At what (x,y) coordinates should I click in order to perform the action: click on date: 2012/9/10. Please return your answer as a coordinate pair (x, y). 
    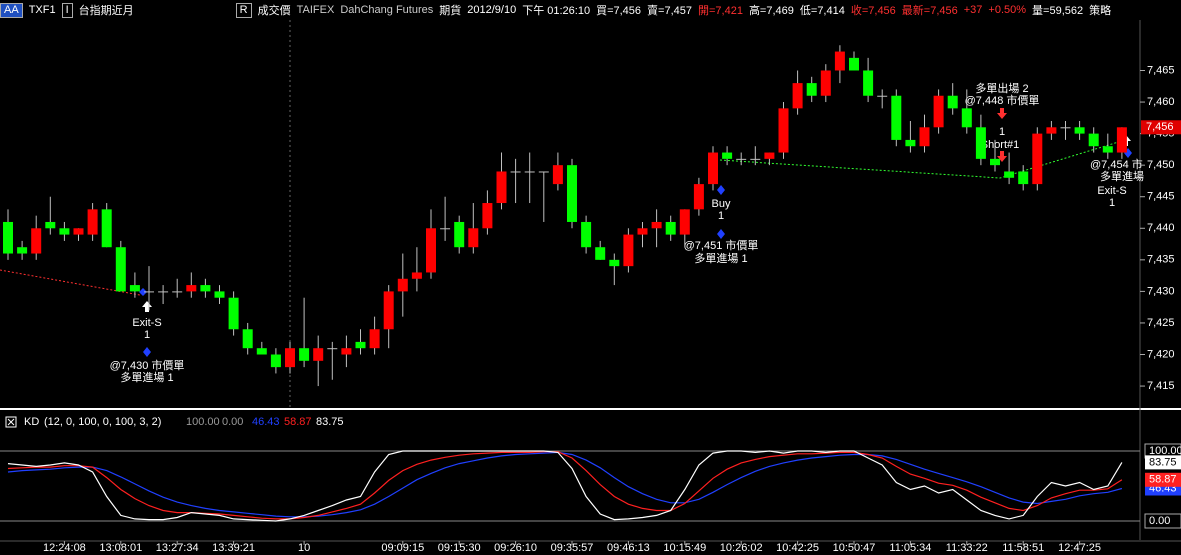
    Looking at the image, I should click on (492, 10).